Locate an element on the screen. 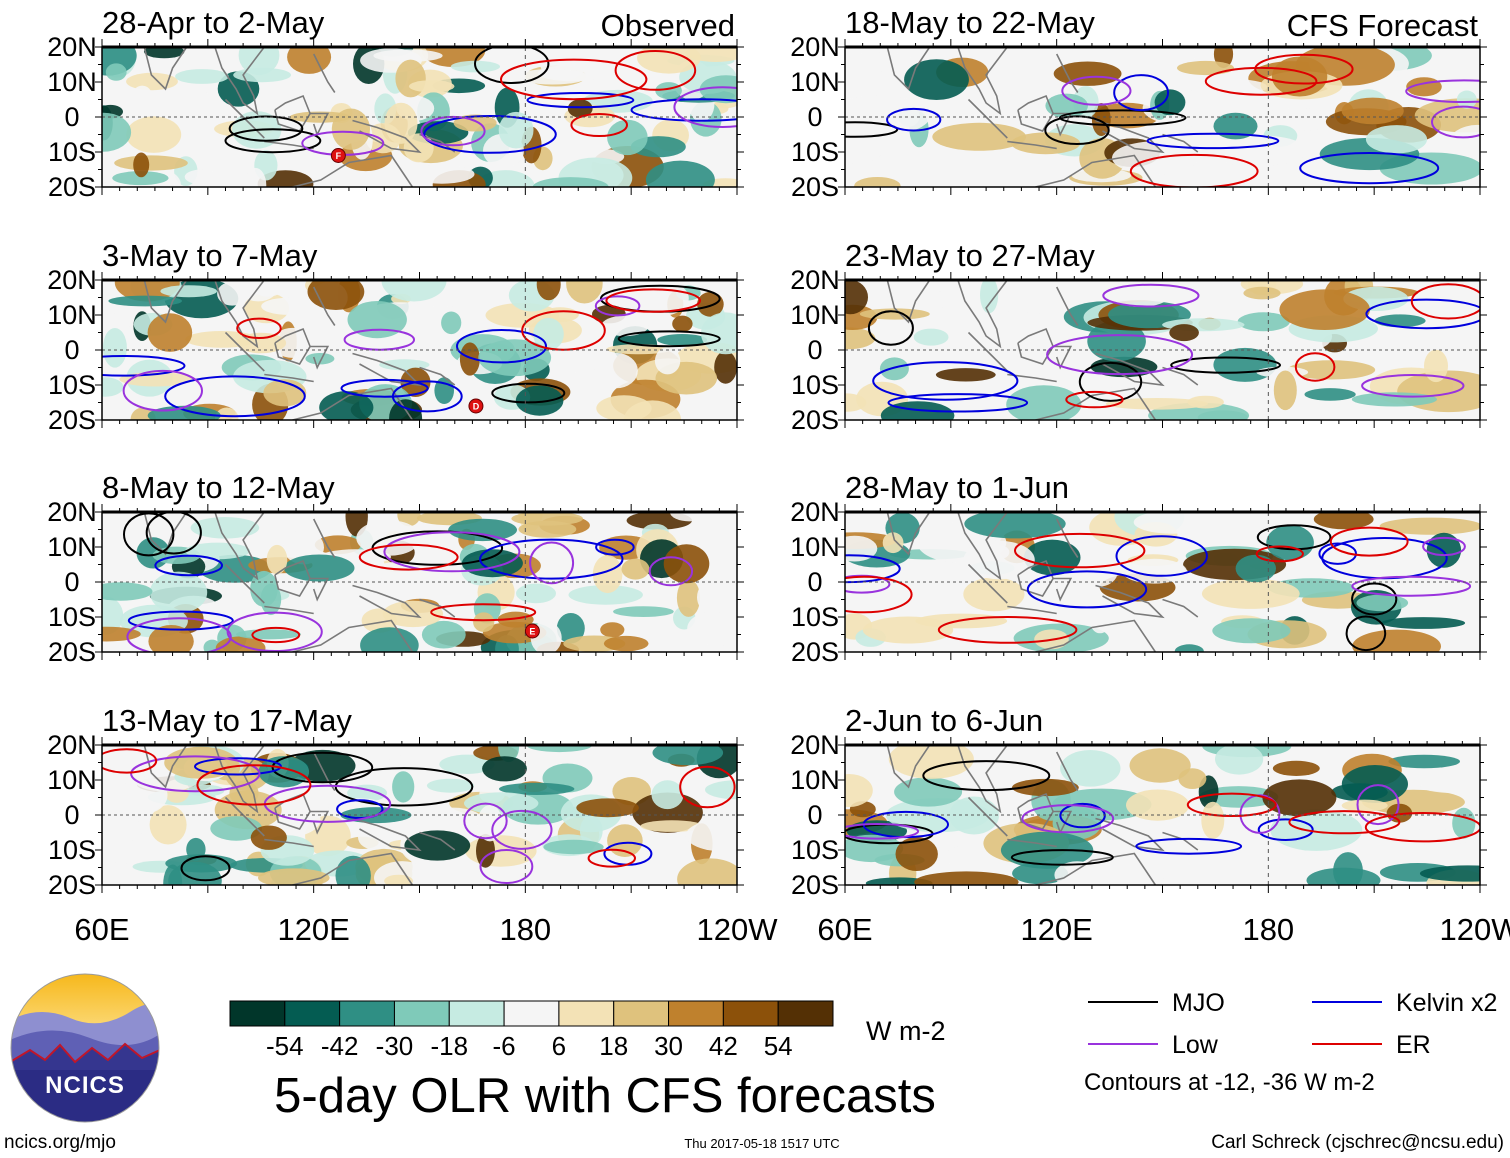  ncics-logo: NCICS is located at coordinates (85, 1048).